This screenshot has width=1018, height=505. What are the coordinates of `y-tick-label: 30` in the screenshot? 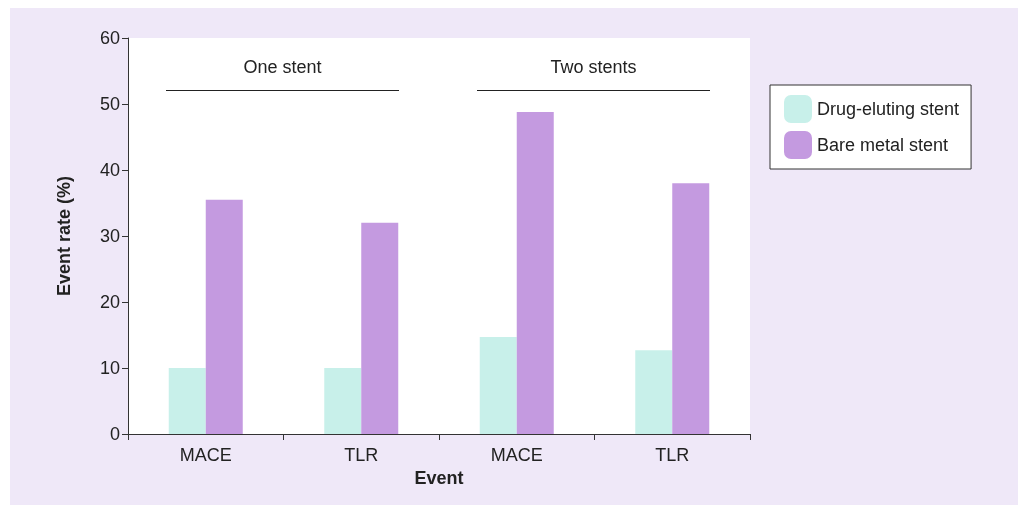 It's located at (109, 236).